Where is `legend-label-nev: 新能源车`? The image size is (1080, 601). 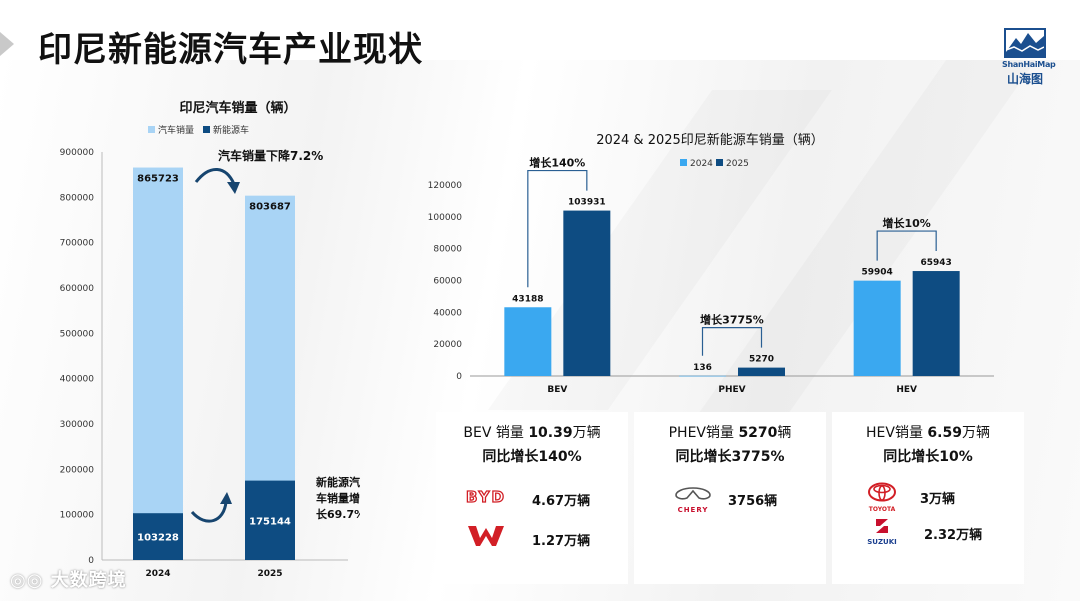
legend-label-nev: 新能源车 is located at coordinates (231, 130).